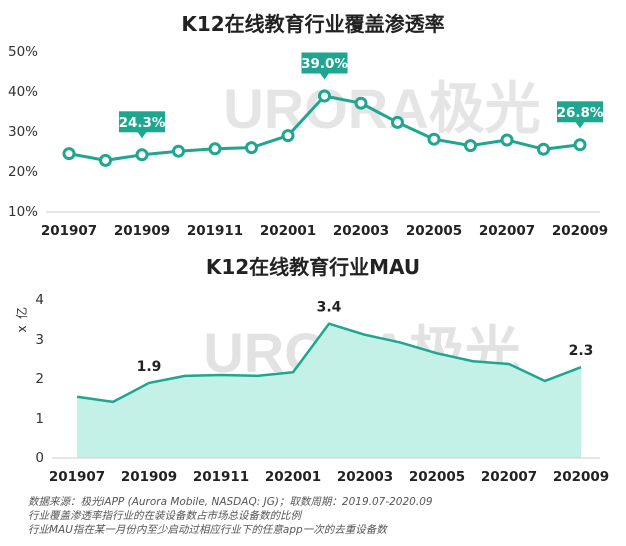 The width and height of the screenshot is (626, 546). I want to click on chart1-y-tick: 30%, so click(23, 132).